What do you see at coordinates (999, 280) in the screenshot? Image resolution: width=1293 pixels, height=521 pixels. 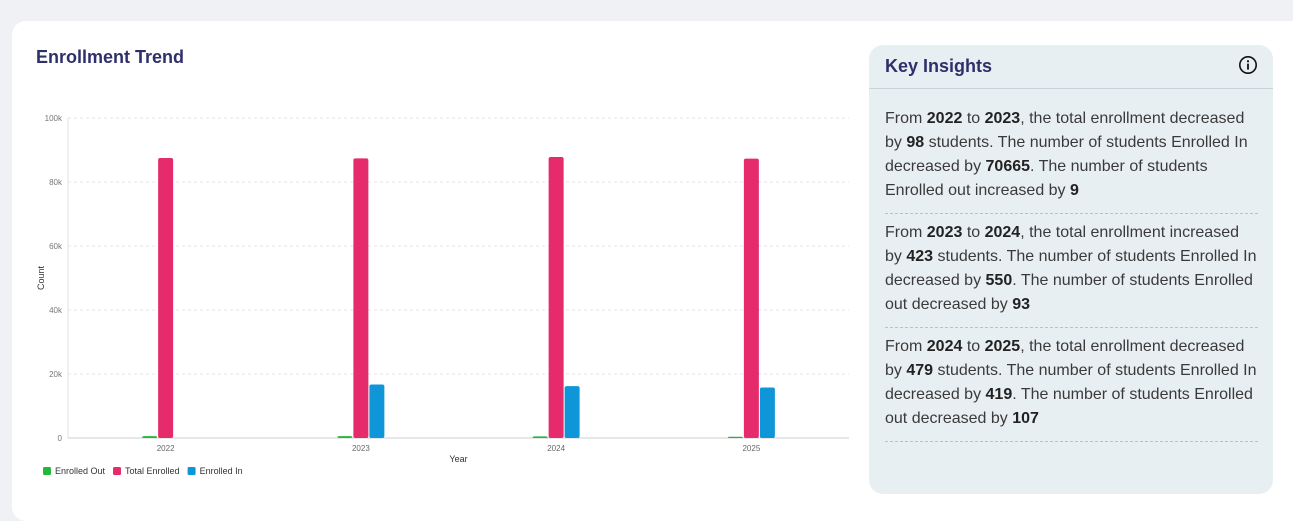 I see `insight-value: 550` at bounding box center [999, 280].